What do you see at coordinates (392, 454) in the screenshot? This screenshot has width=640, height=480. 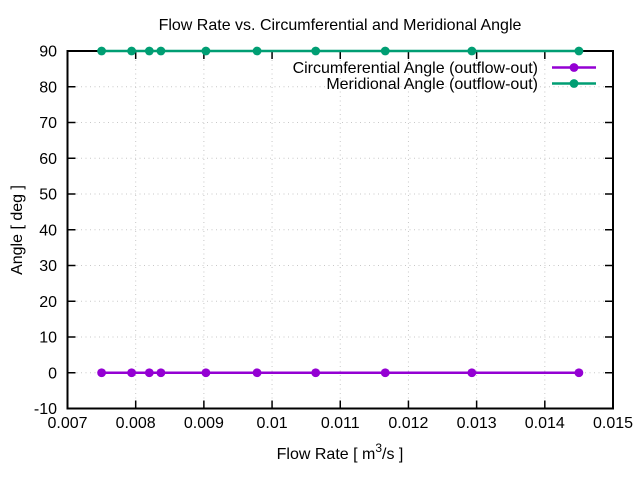 I see `x-axis-label-suffix: /s ]` at bounding box center [392, 454].